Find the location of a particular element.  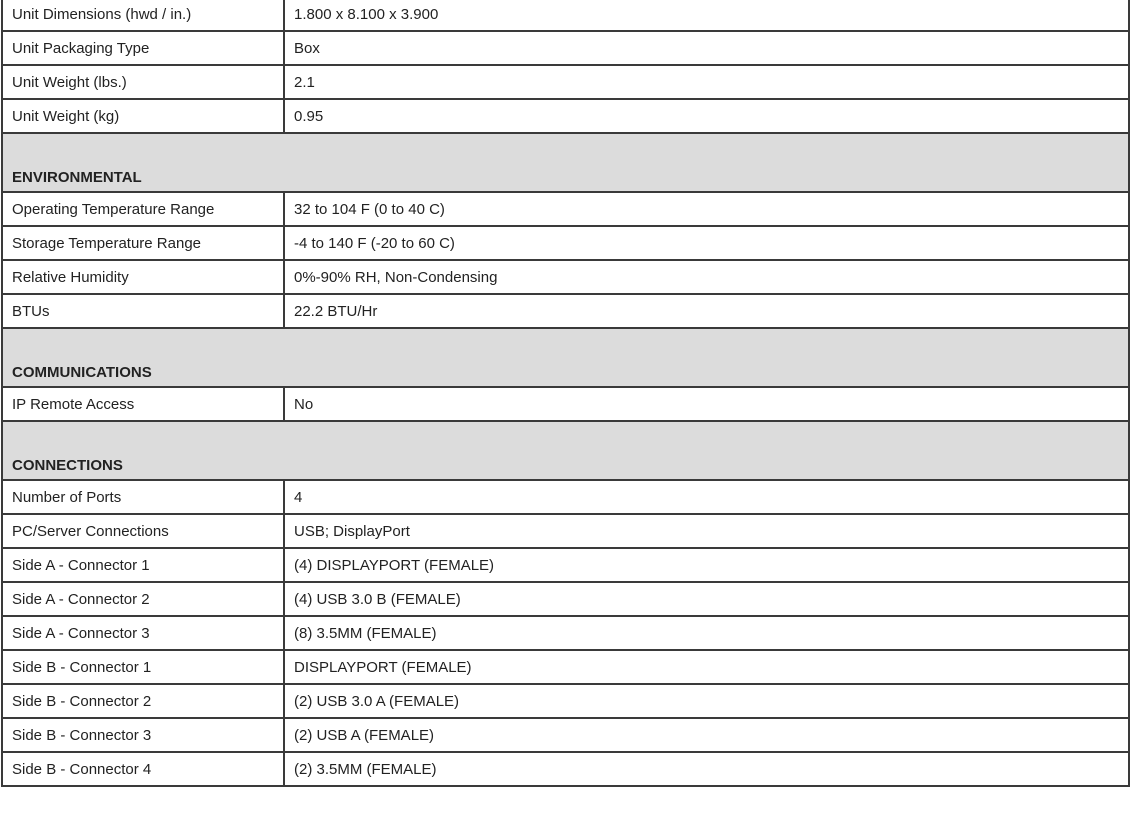

spec-value: -4 to 140 F (-20 to 60 C) is located at coordinates (706, 243).